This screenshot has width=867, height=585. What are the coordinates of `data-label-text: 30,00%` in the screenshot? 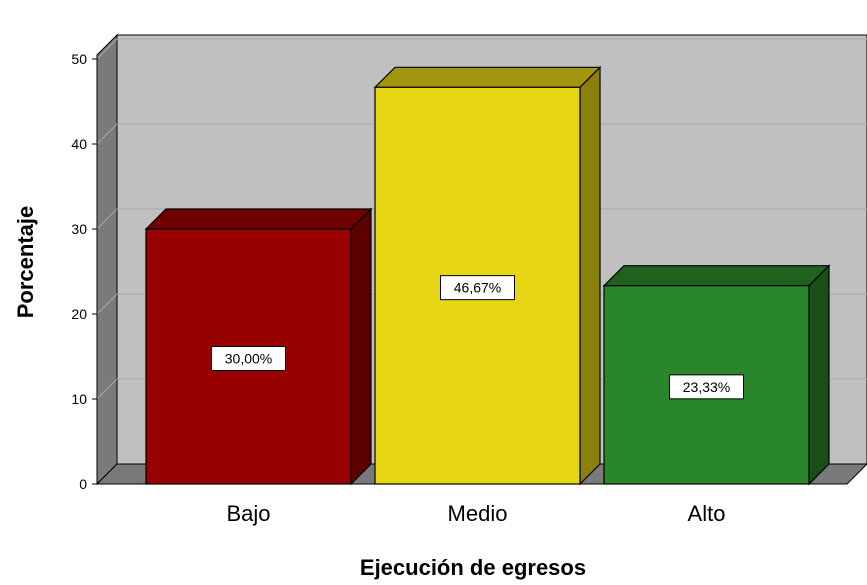 It's located at (248, 359).